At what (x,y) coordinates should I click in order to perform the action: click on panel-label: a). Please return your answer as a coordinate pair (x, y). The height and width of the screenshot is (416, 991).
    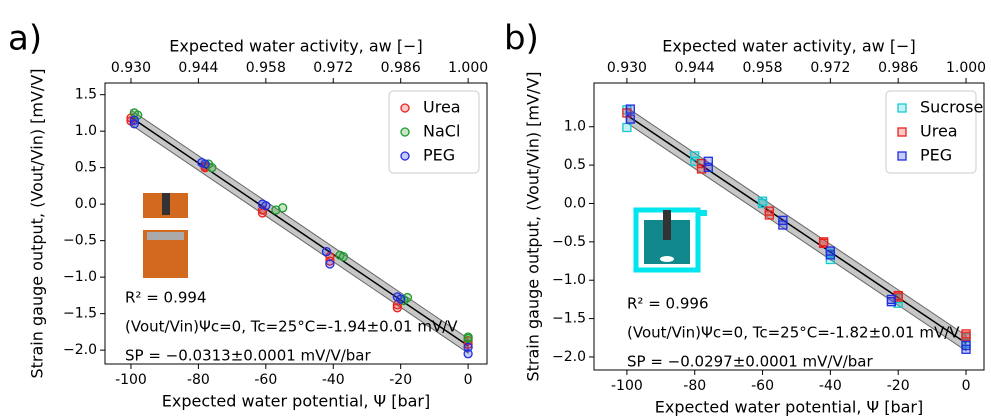
    Looking at the image, I should click on (25, 39).